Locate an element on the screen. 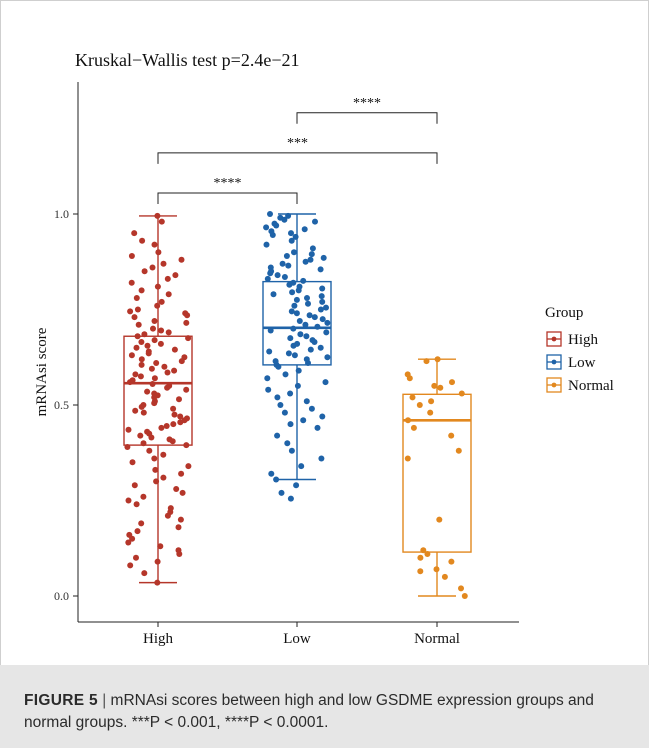 This screenshot has width=651, height=748. x-tick-label: Low is located at coordinates (297, 639).